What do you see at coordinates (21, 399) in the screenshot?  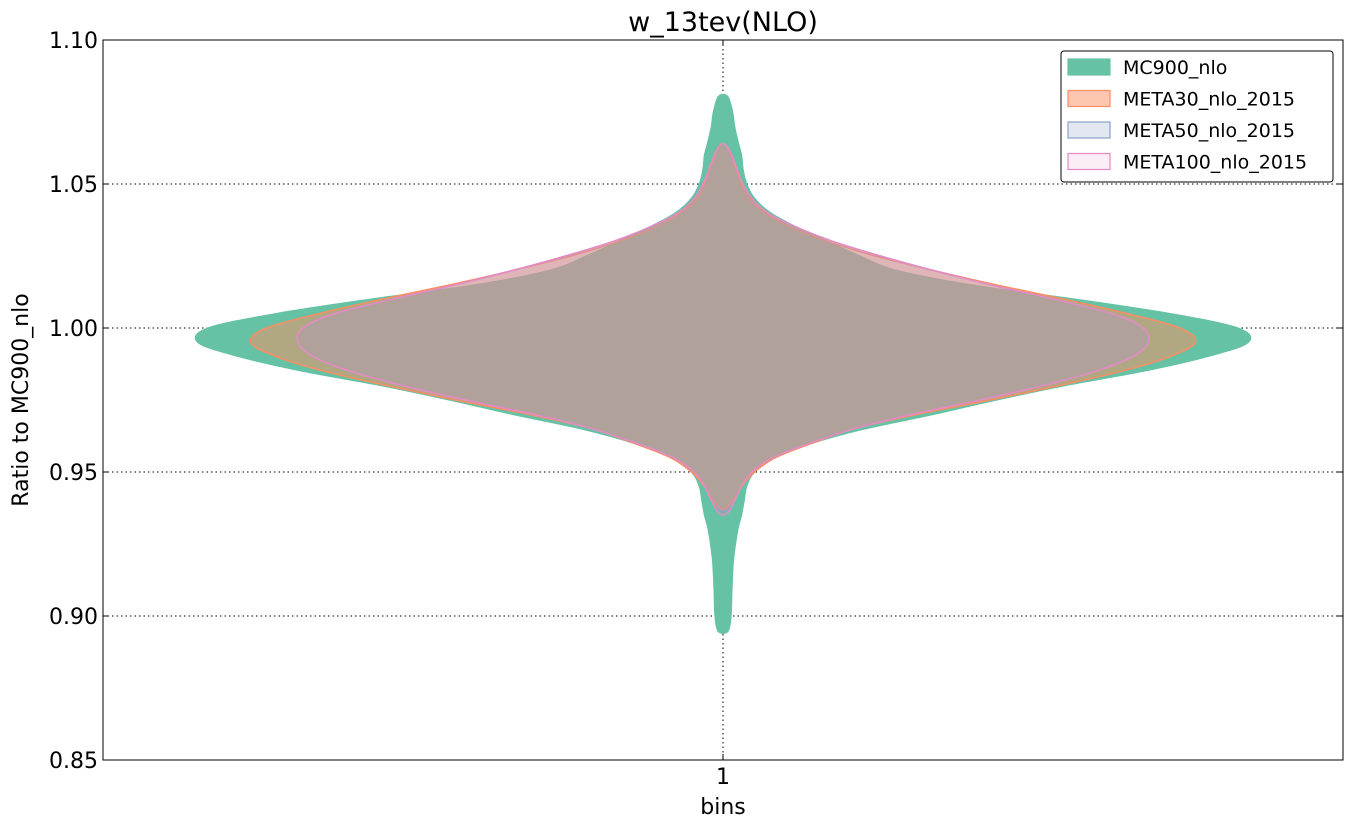 I see `y-axis-label: Ratio to MC900_nlo` at bounding box center [21, 399].